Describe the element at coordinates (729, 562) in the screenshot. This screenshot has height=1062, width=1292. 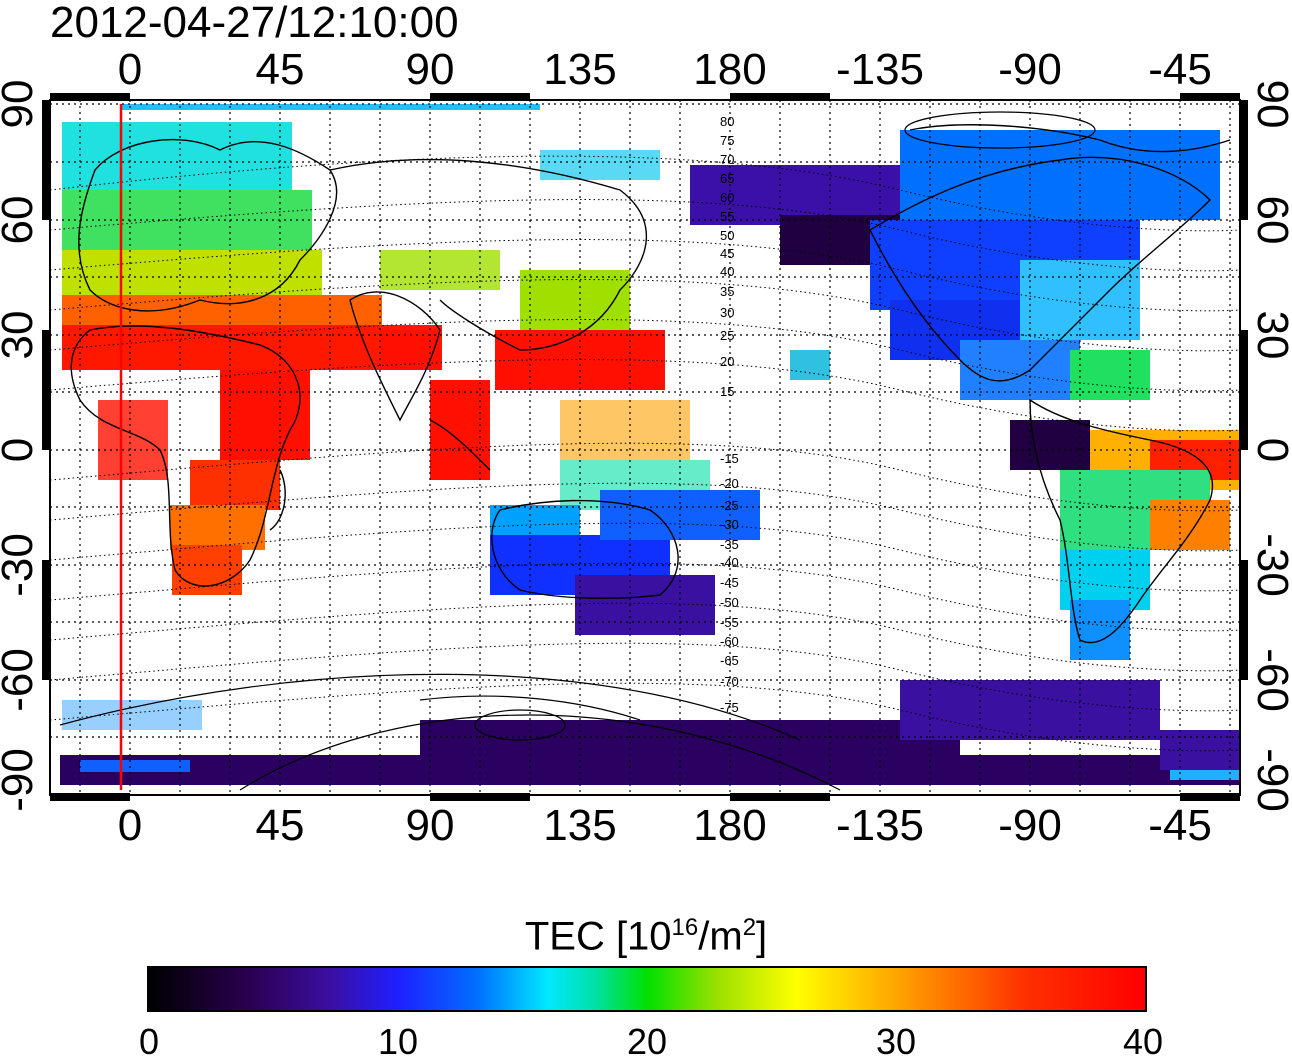
I see `magnetic-latitude-label: -40` at that location.